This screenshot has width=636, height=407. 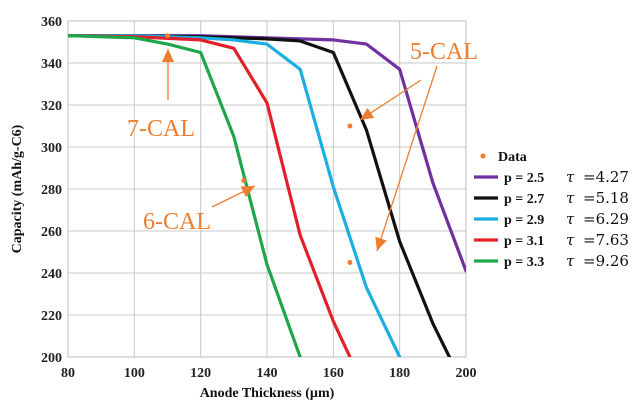 I want to click on y-tick-label: 340, so click(x=51, y=64).